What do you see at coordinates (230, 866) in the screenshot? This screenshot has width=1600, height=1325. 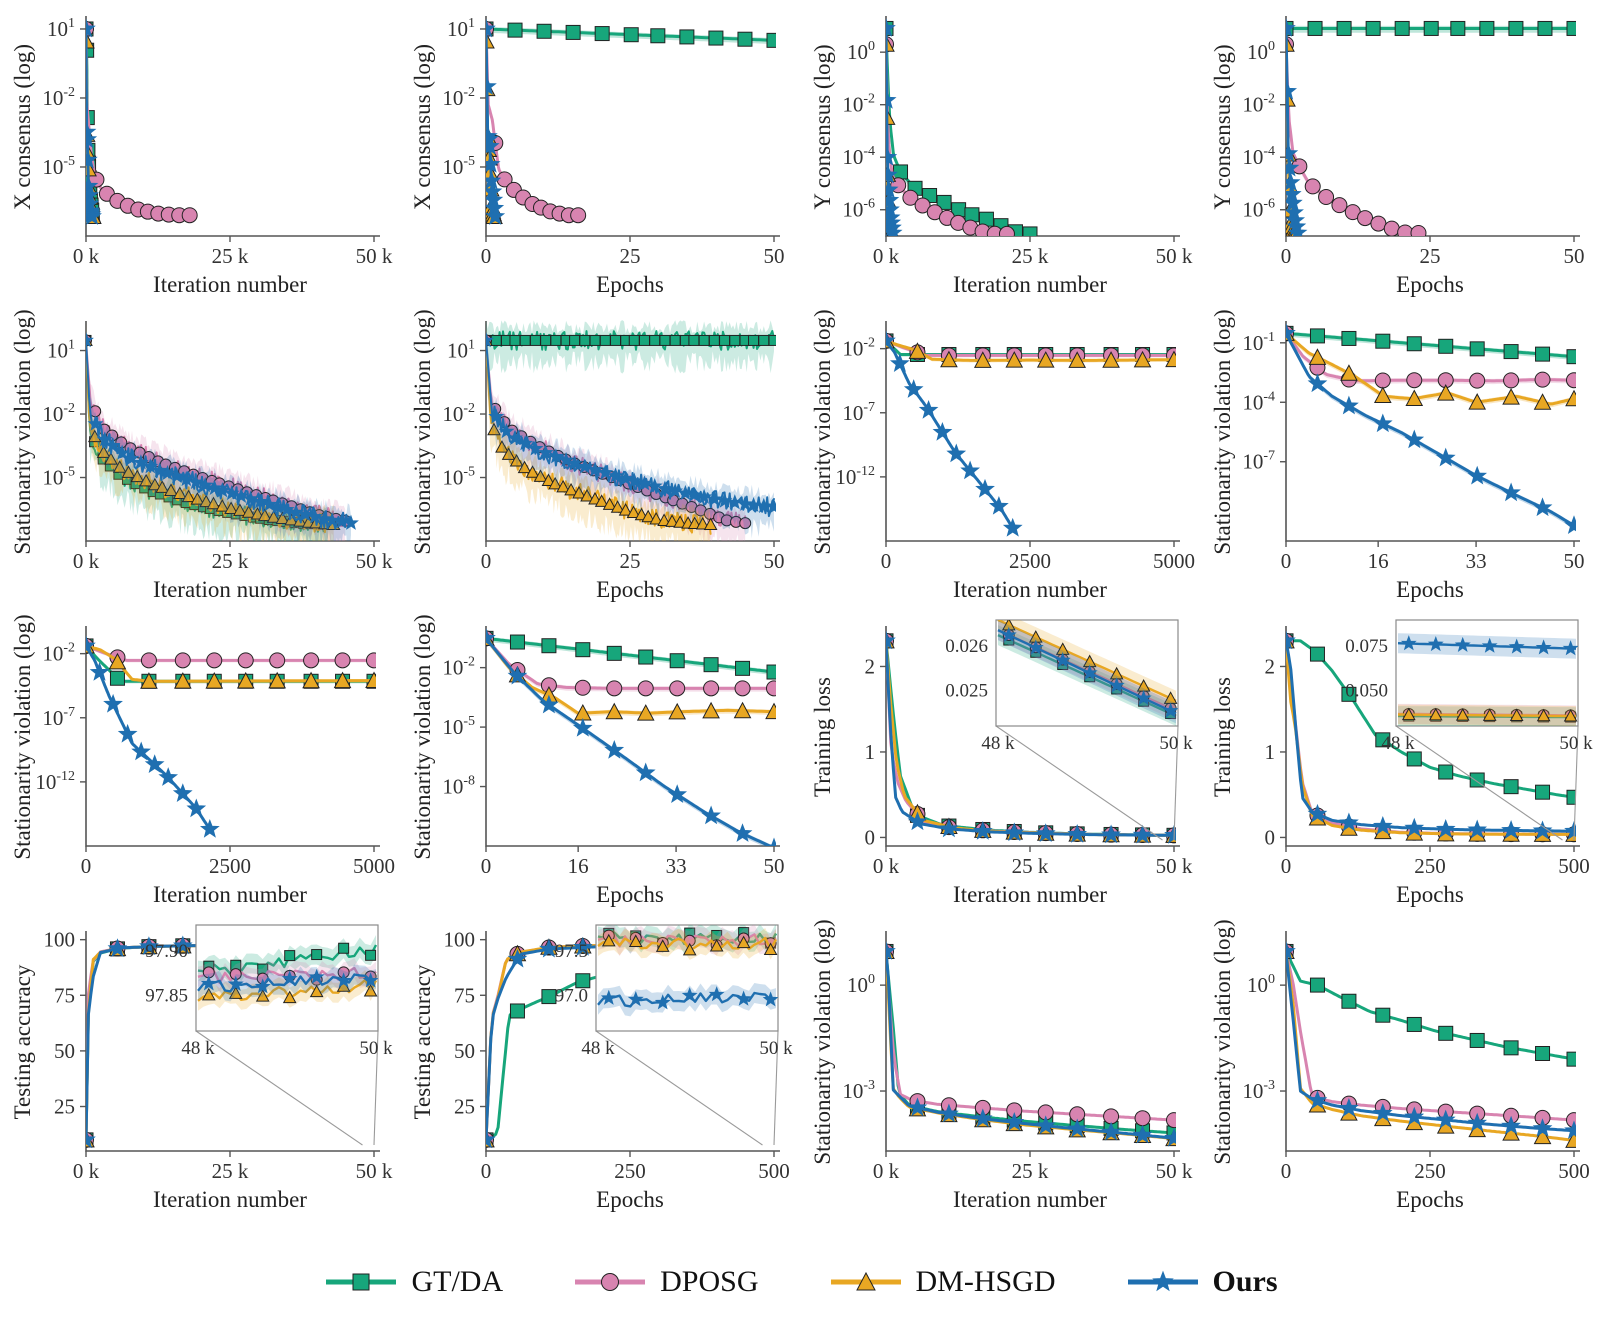 I see `x-tick-label: 2500` at bounding box center [230, 866].